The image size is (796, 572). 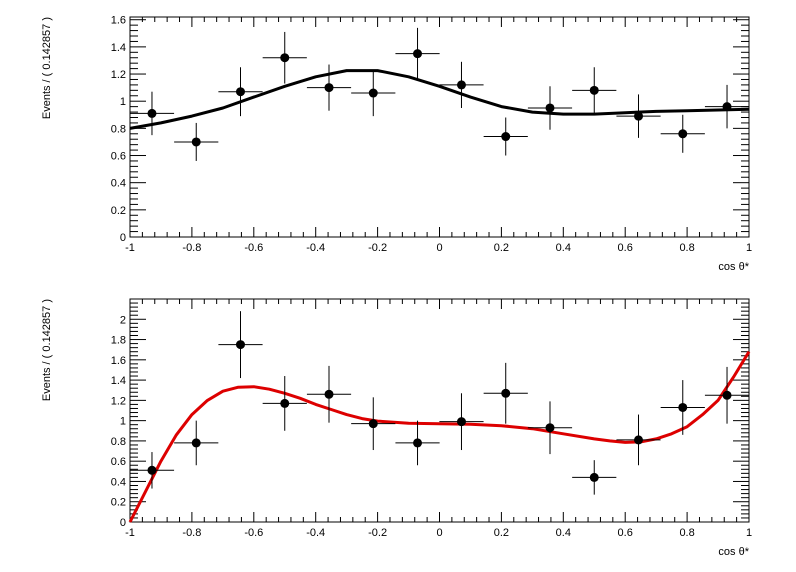 I want to click on y-tick-label: 2, so click(x=123, y=320).